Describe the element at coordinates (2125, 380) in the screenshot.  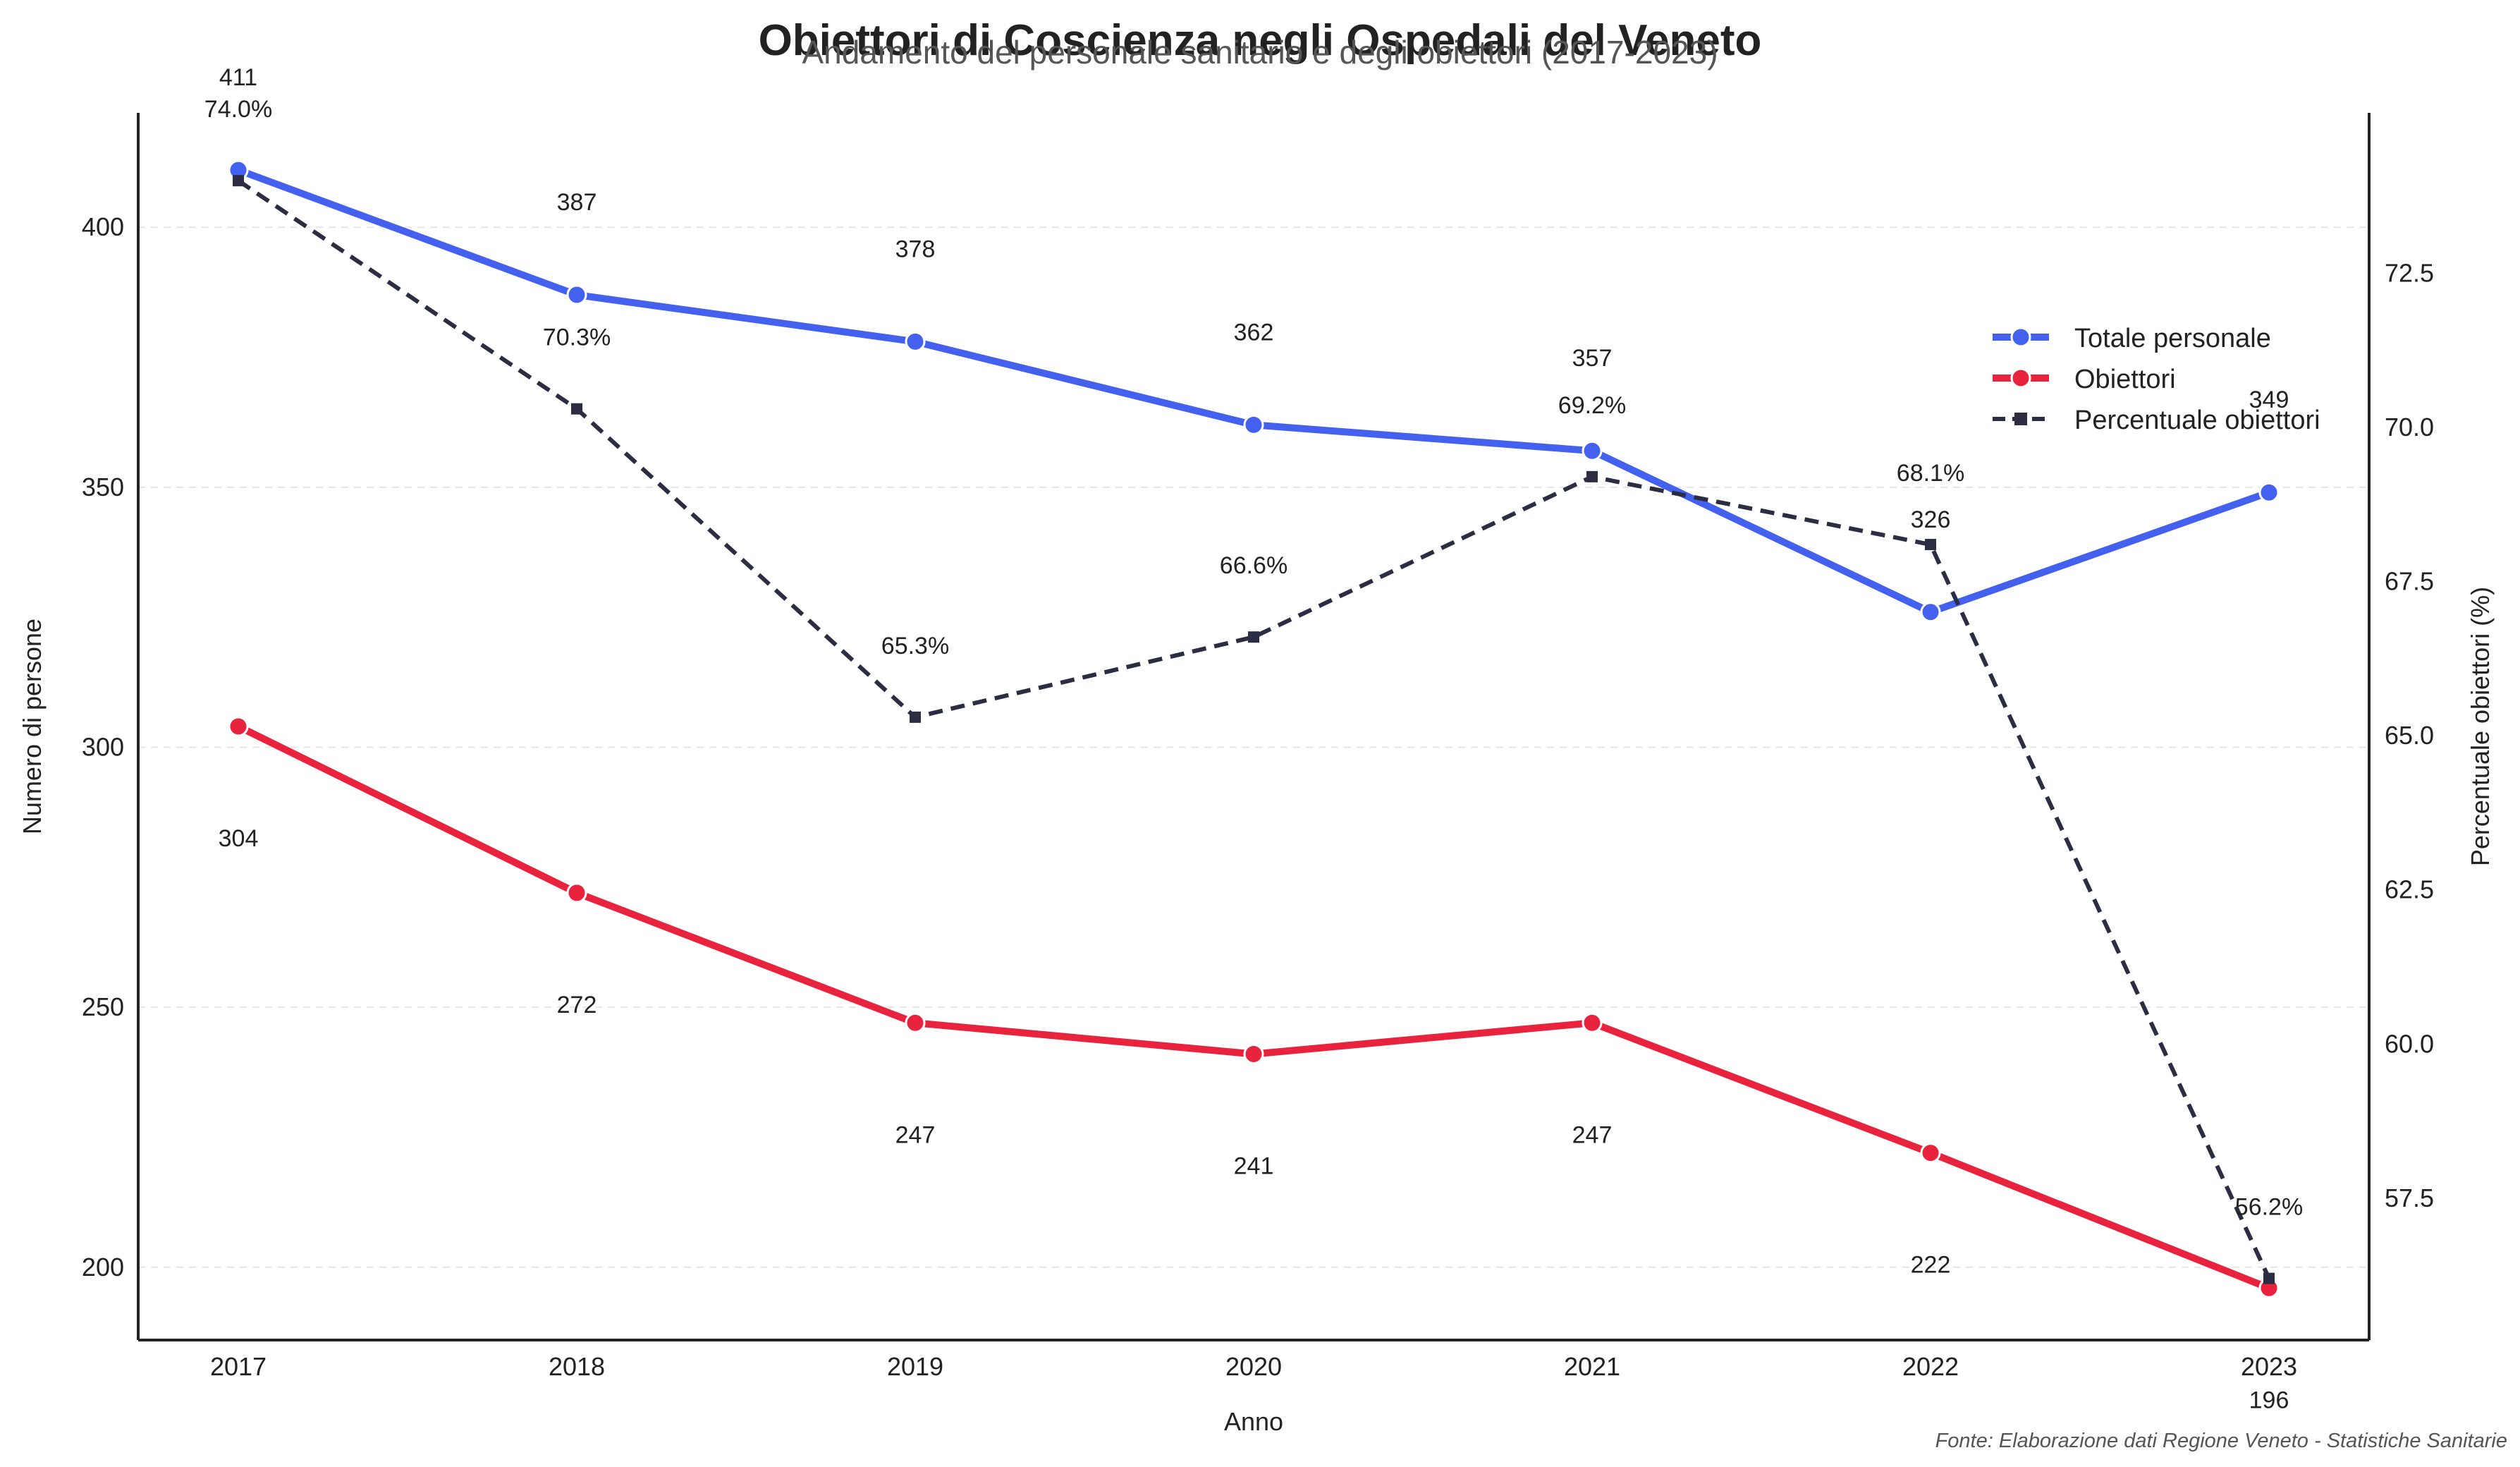
I see `legend-label-obiettori: Obiettori` at that location.